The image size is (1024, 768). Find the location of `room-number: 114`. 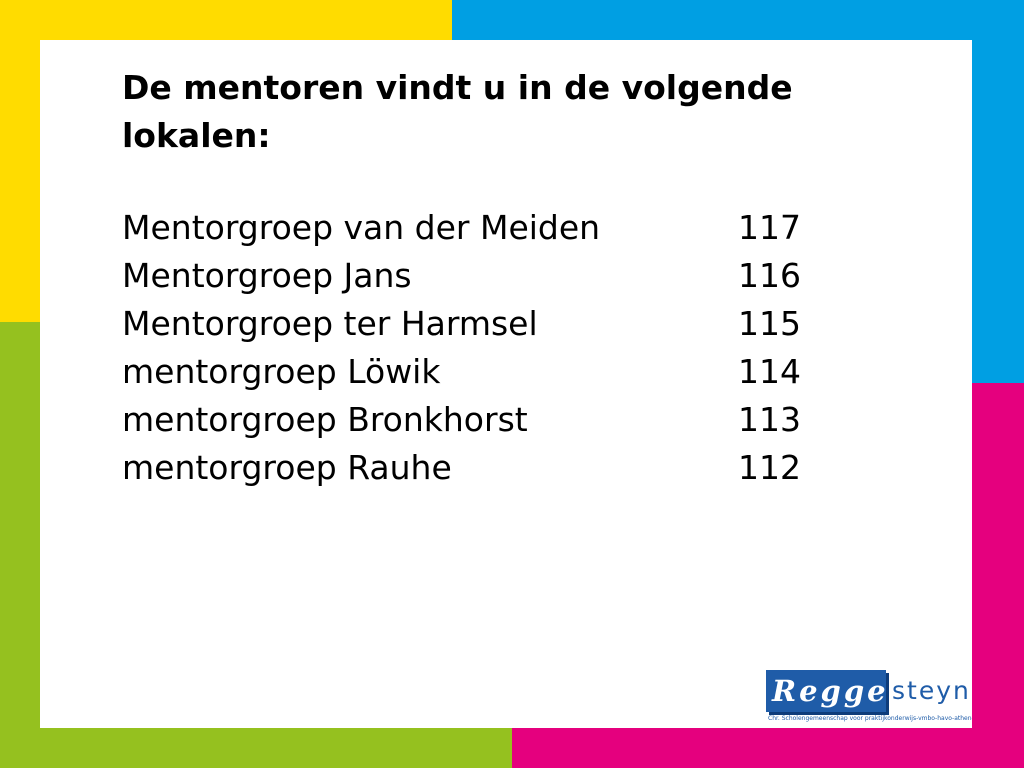

room-number: 114 is located at coordinates (769, 371).